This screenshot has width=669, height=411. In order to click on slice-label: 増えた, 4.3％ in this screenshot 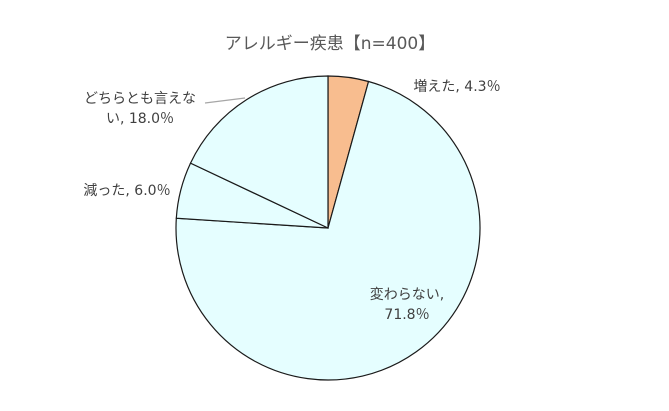, I will do `click(456, 87)`.